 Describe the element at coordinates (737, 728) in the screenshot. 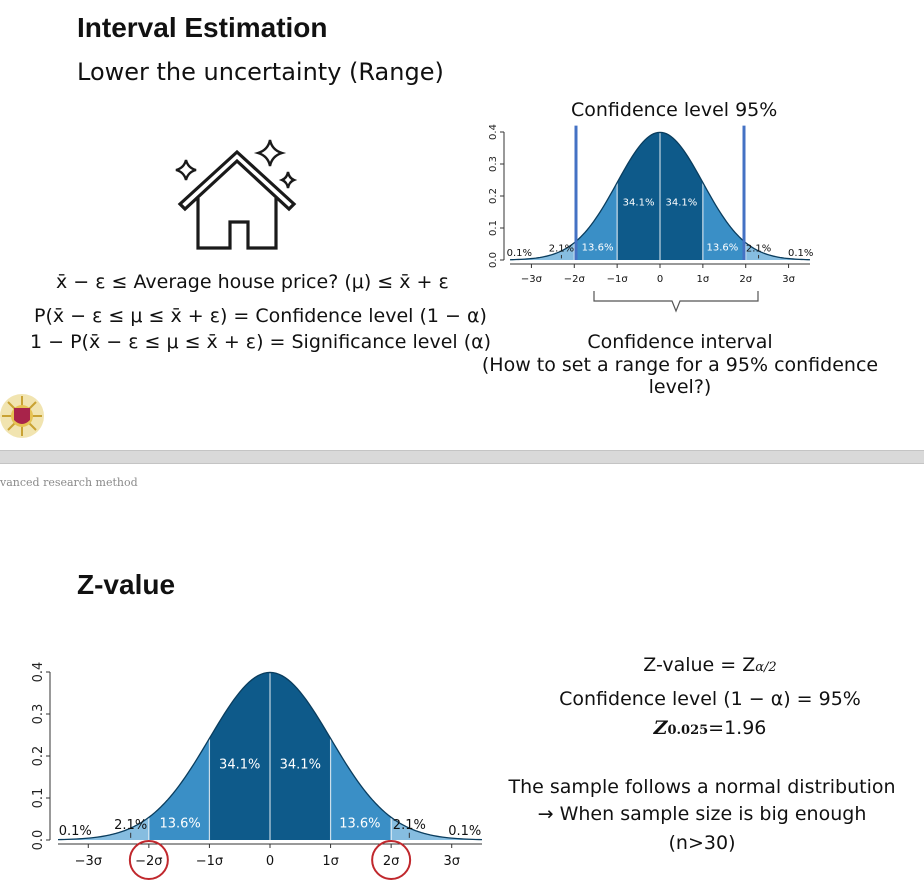

I see `z-critical-value: =1.96` at that location.